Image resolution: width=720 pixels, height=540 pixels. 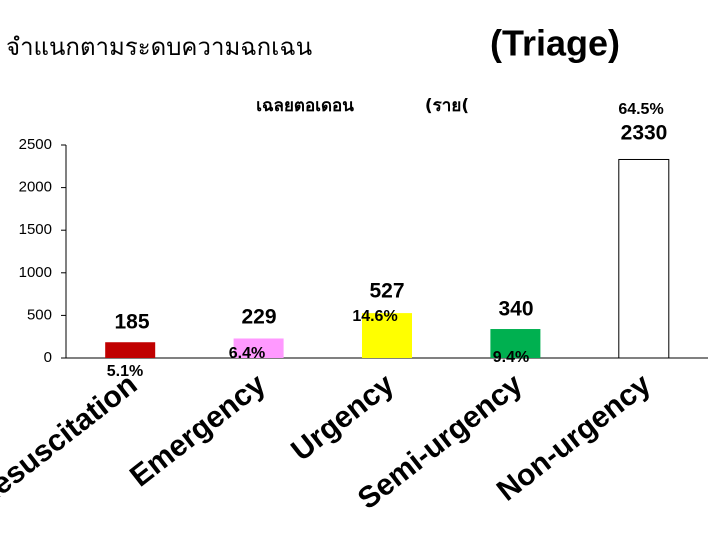 What do you see at coordinates (48, 357) in the screenshot?
I see `y-tick-label: 0` at bounding box center [48, 357].